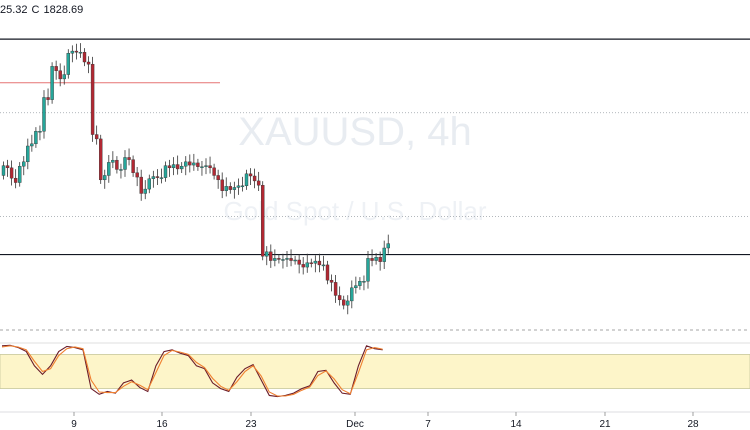 This screenshot has width=750, height=430. What do you see at coordinates (355, 211) in the screenshot?
I see `watermark-description: Gold Spot / U.S. Dollar` at bounding box center [355, 211].